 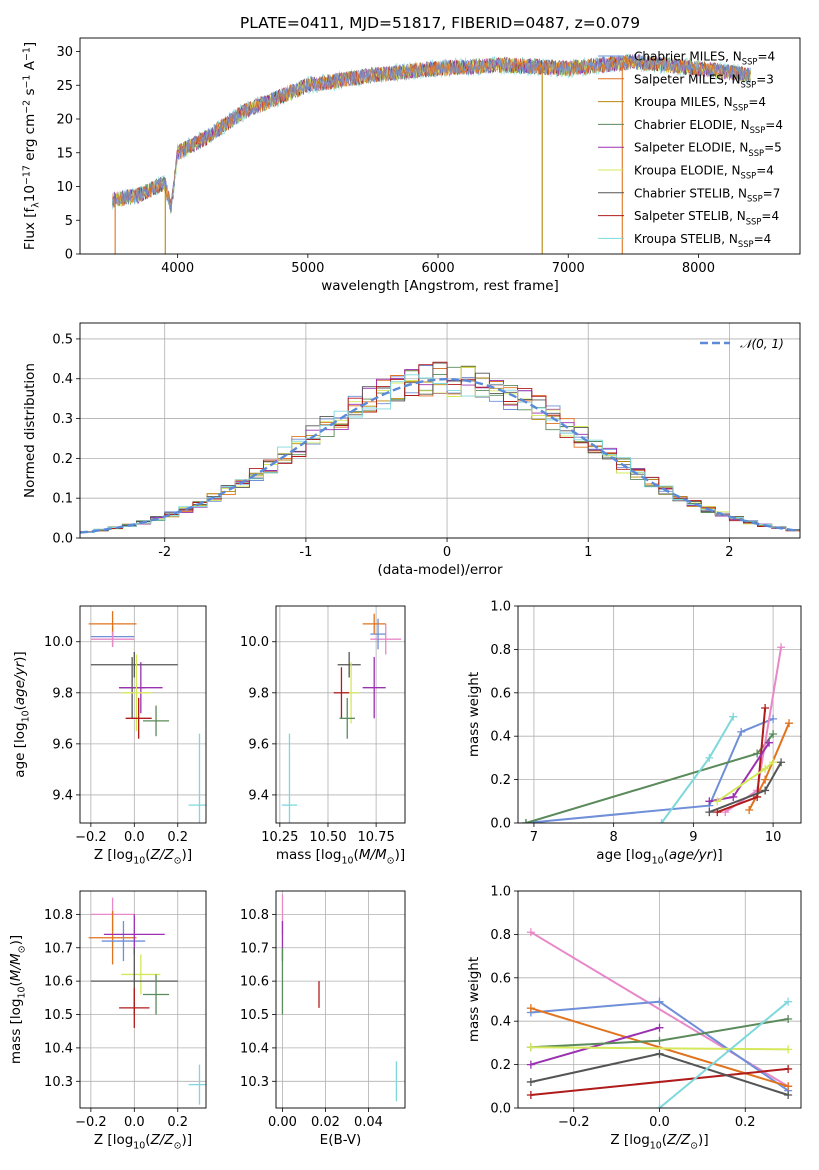 What do you see at coordinates (704, 80) in the screenshot?
I see `legend-entry: Salpeter MILES, NSSP=3` at bounding box center [704, 80].